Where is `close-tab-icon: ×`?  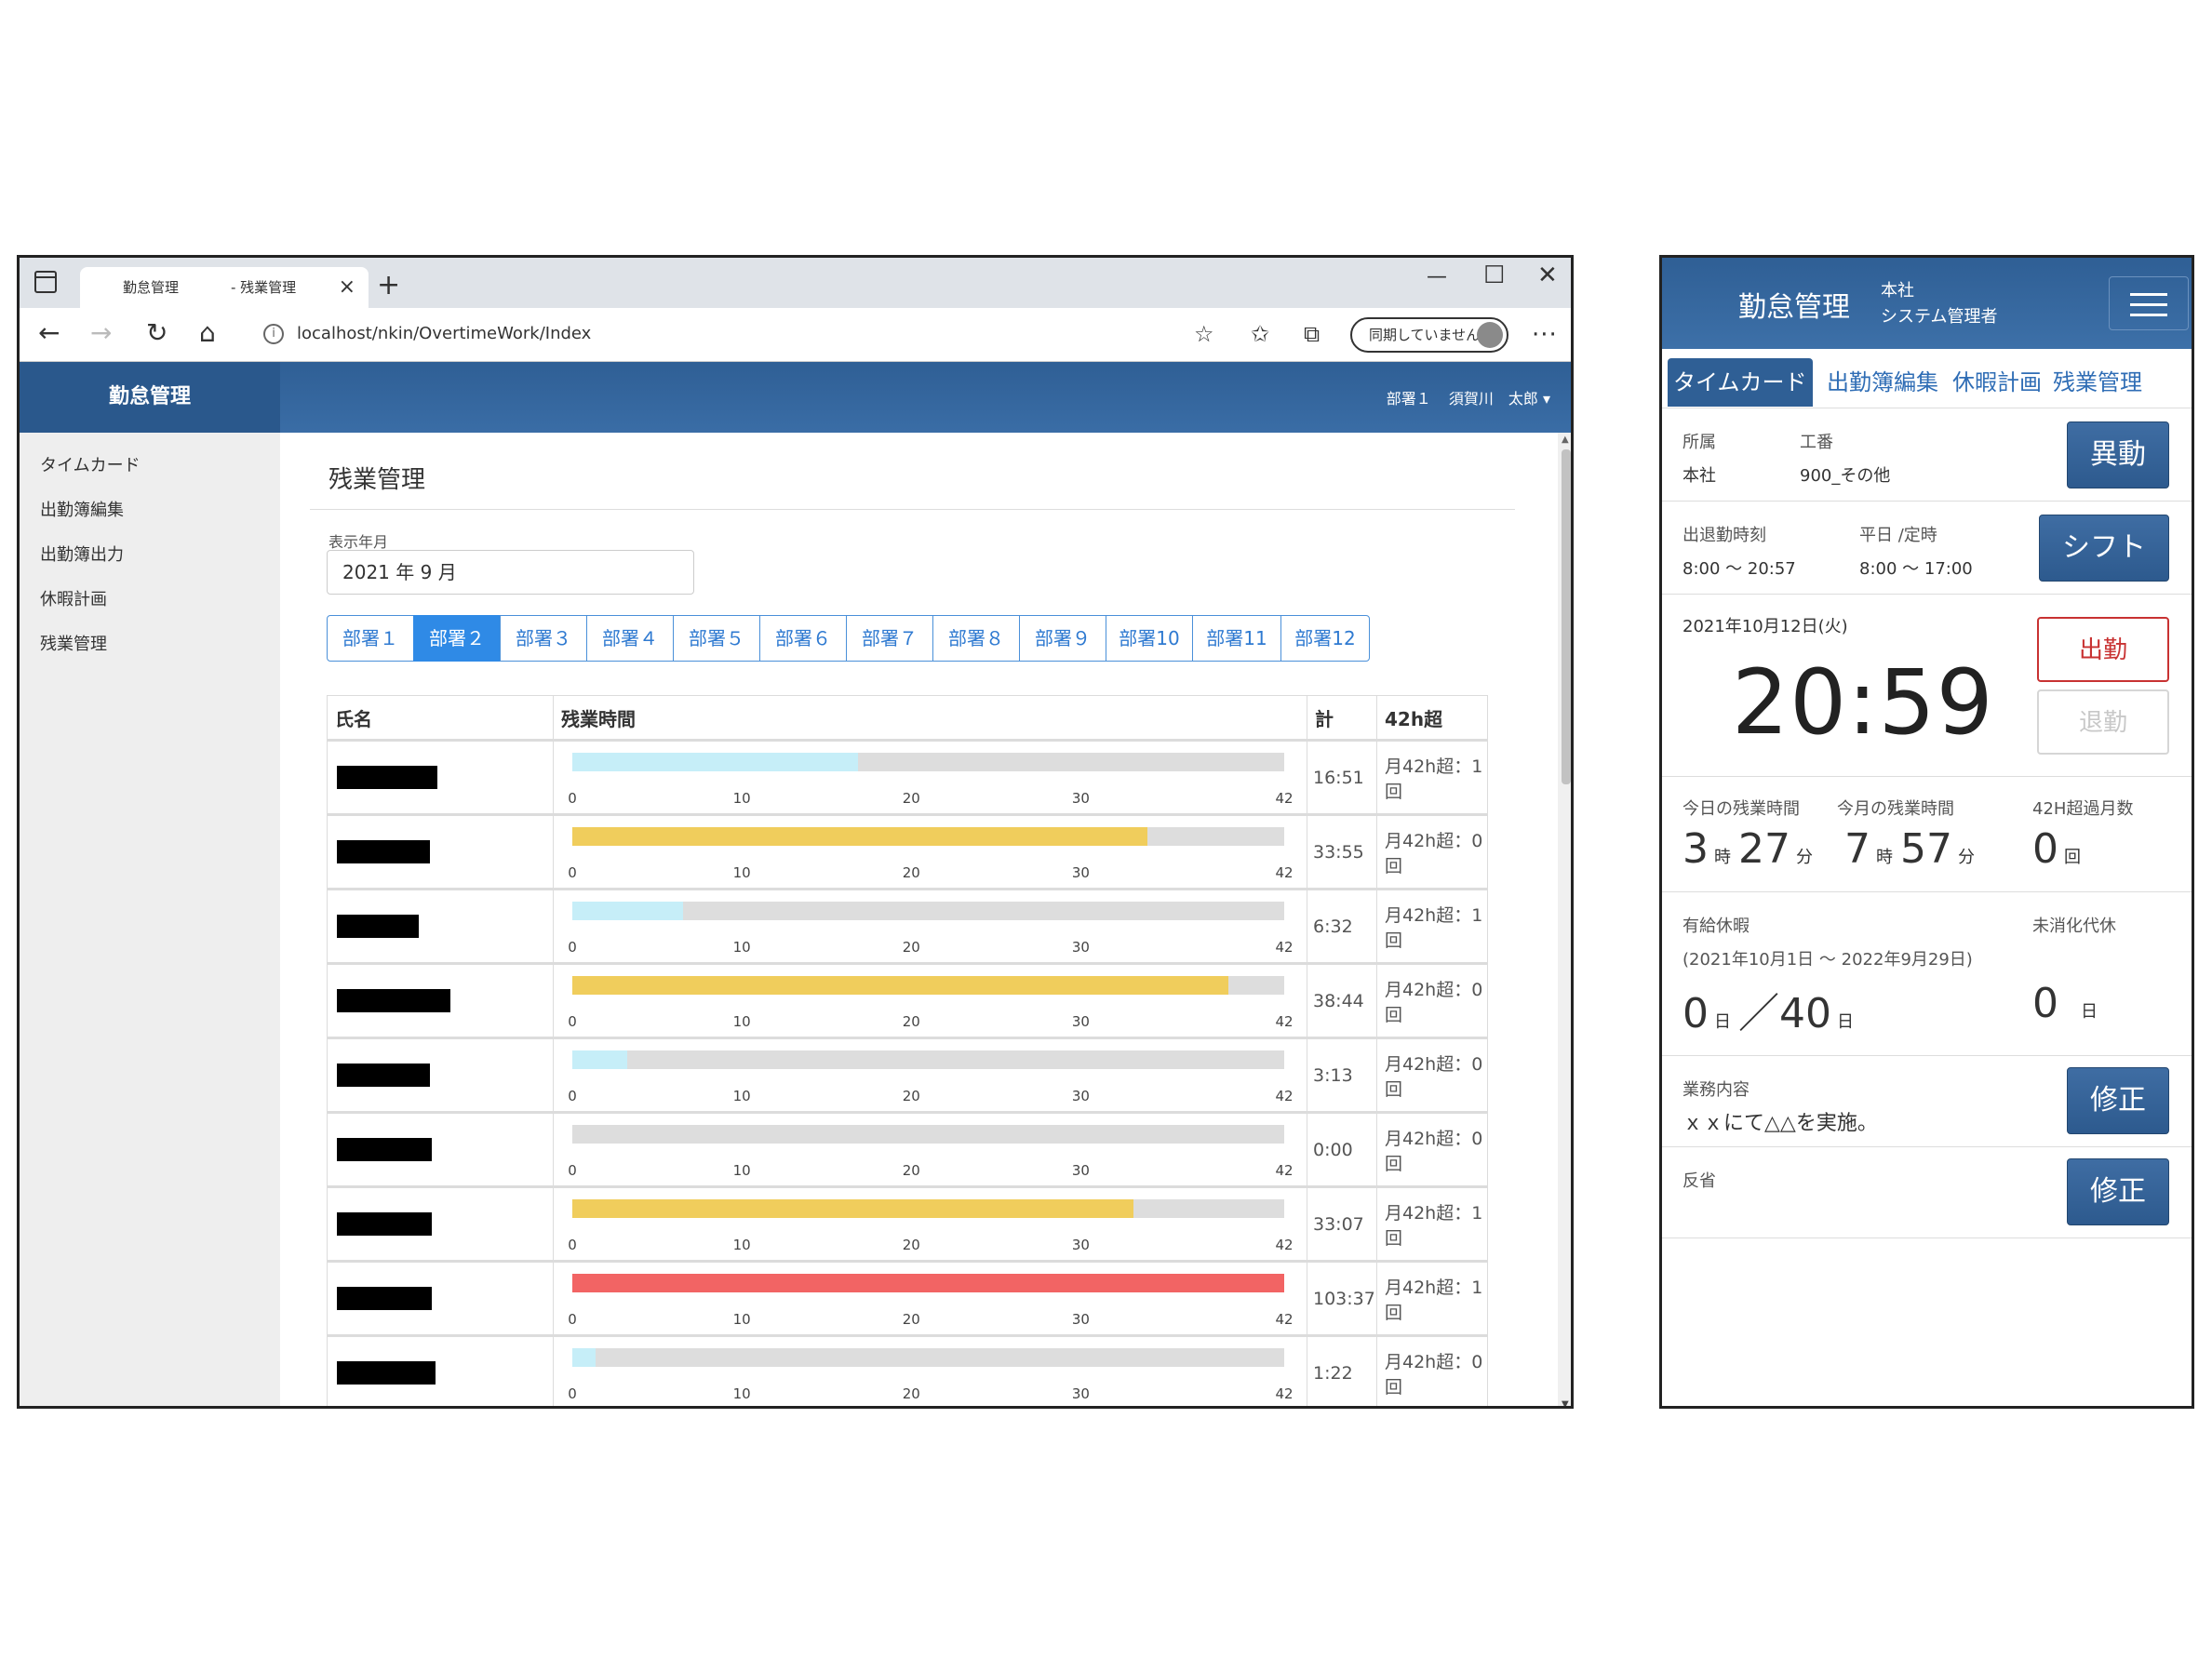
close-tab-icon: × is located at coordinates (346, 287).